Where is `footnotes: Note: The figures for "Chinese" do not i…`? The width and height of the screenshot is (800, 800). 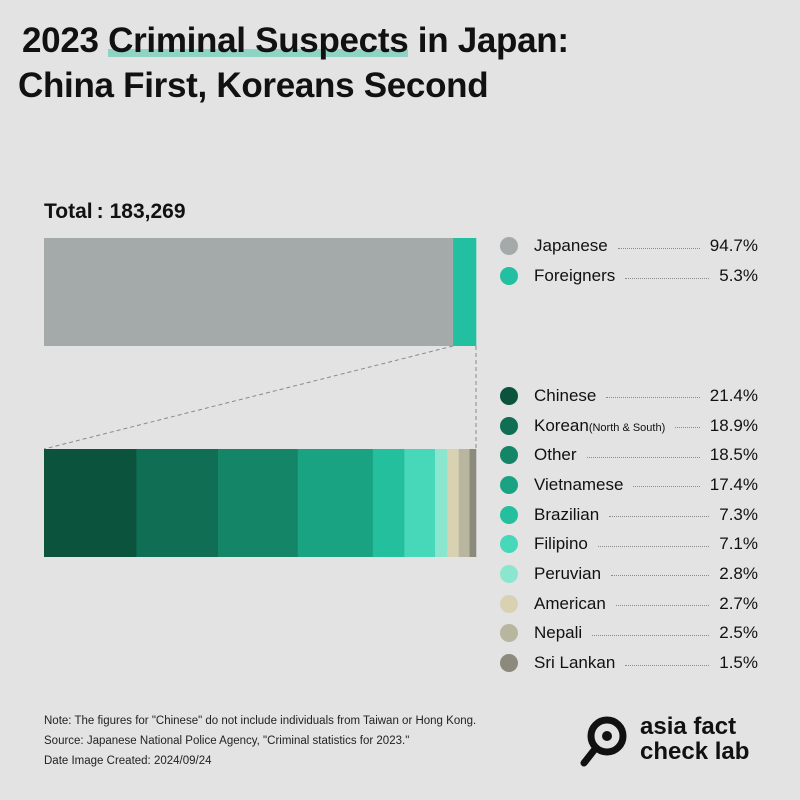
footnotes: Note: The figures for "Chinese" do not i… is located at coordinates (260, 741).